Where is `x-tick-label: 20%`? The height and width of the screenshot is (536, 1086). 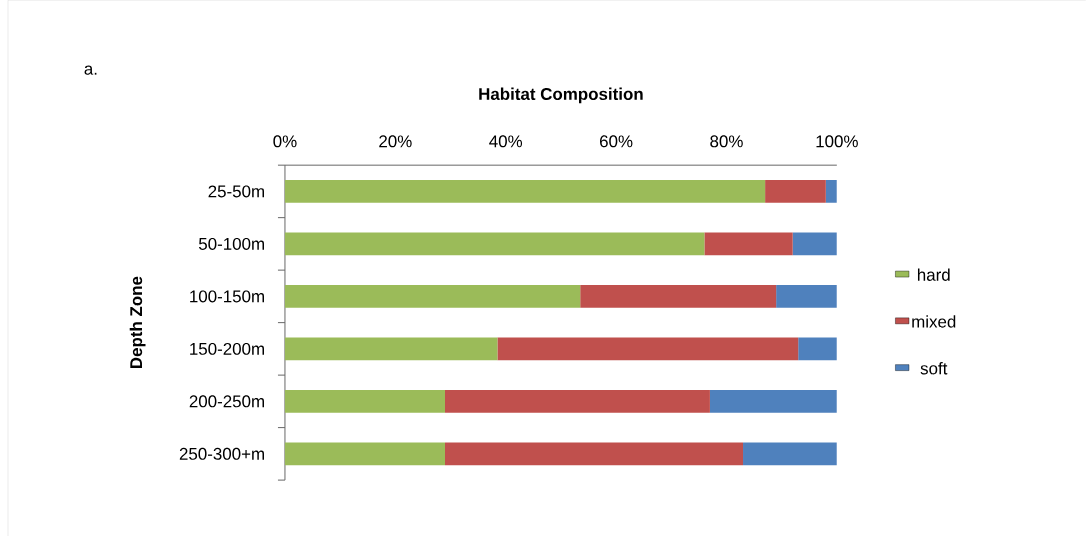 x-tick-label: 20% is located at coordinates (395, 141).